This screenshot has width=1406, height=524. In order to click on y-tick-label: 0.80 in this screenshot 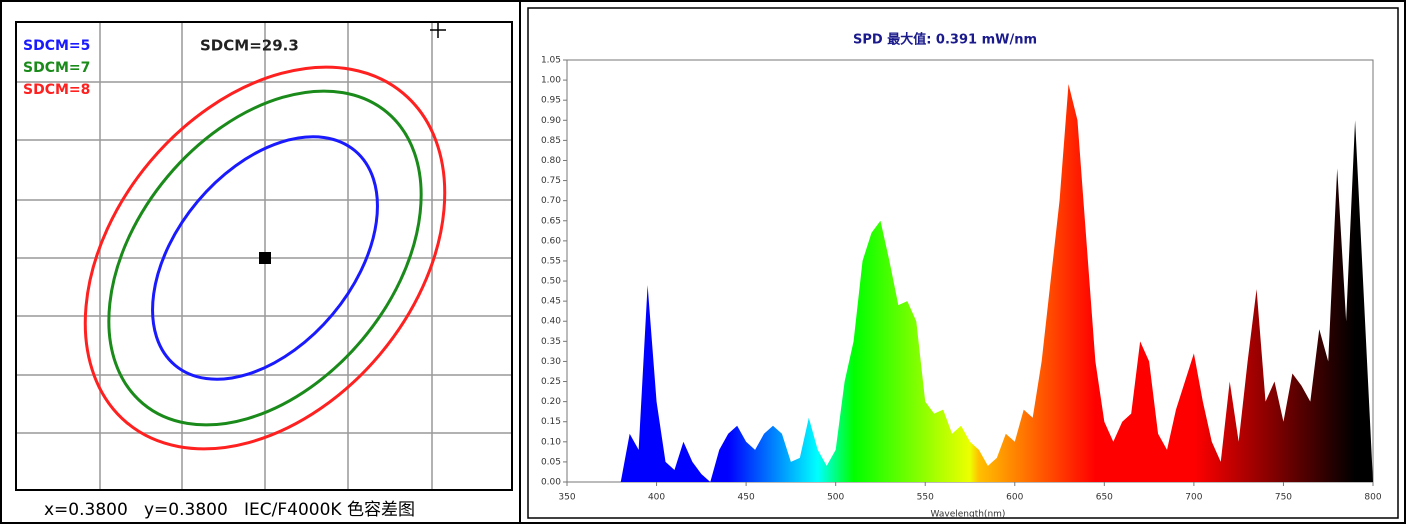, I will do `click(551, 161)`.